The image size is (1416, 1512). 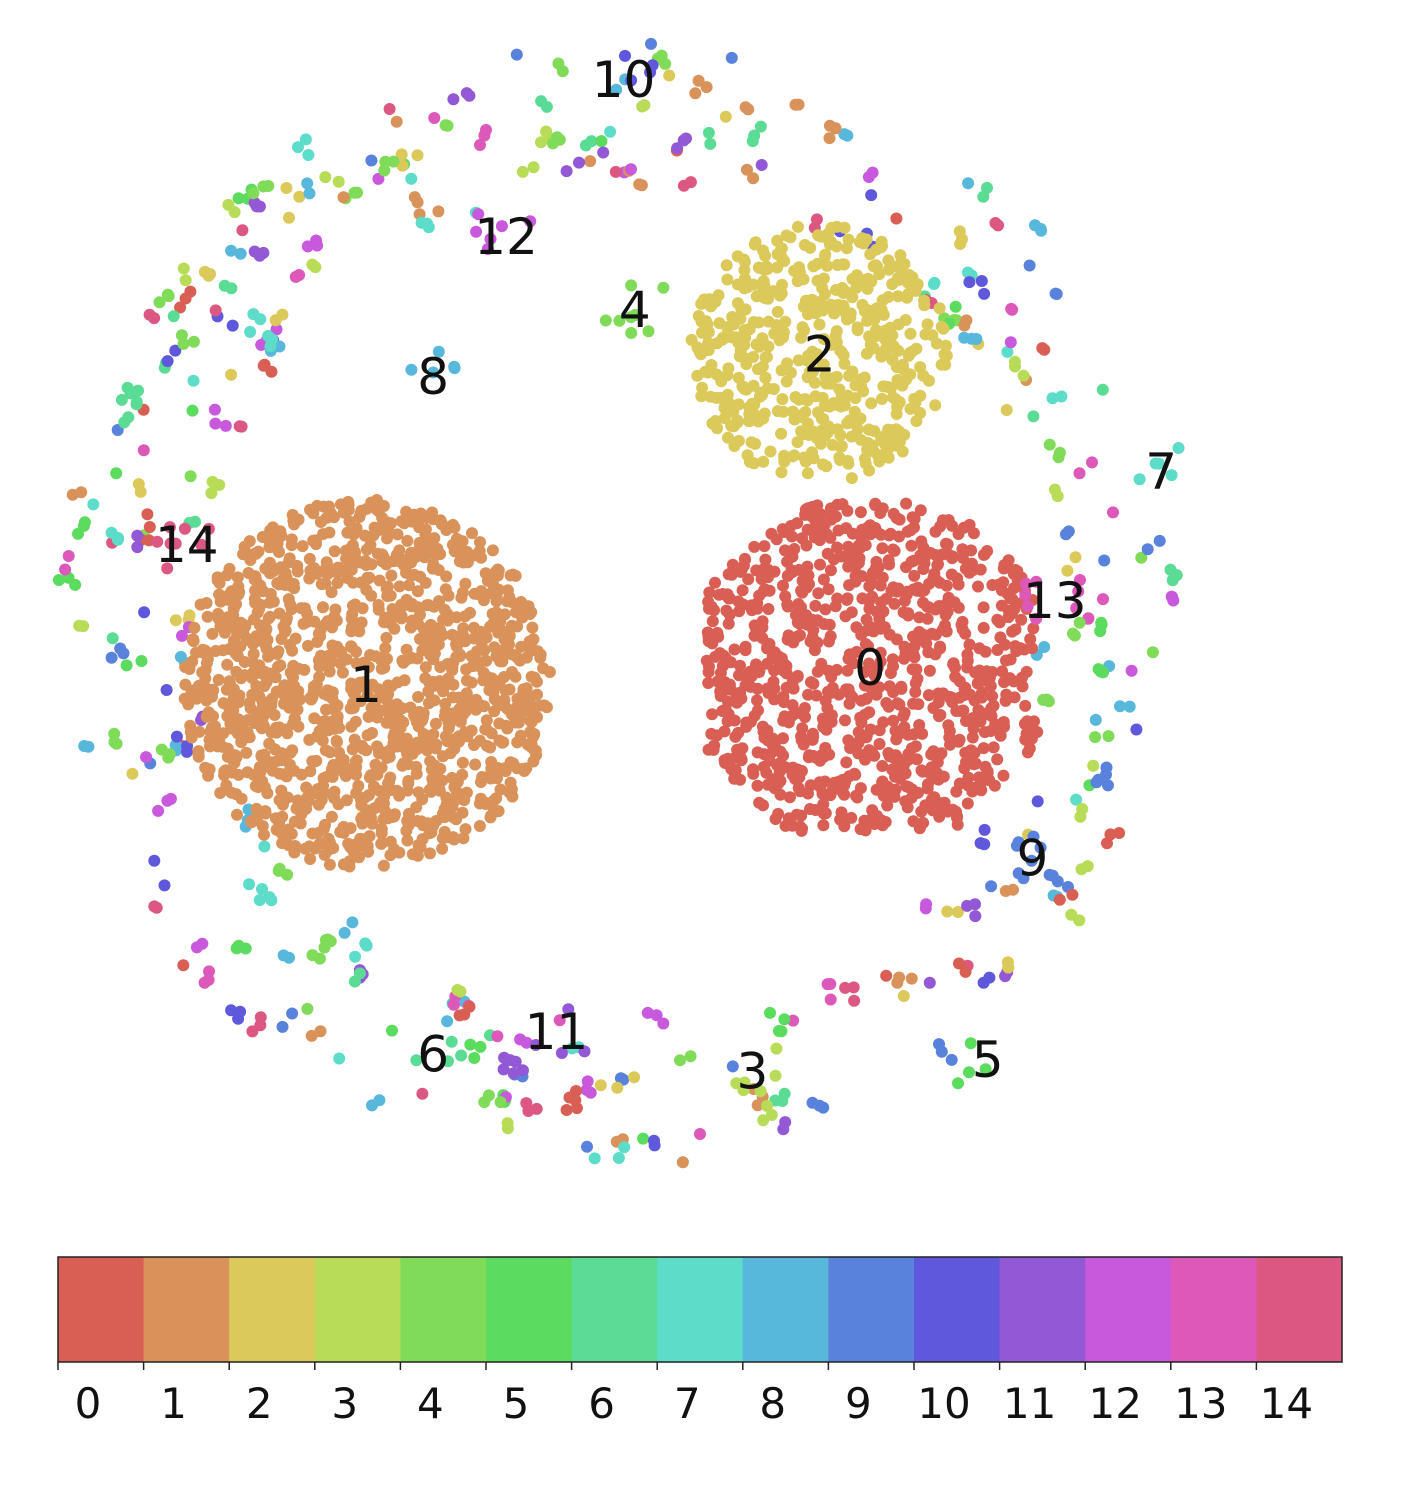 I want to click on cluster-label-5: 5, so click(x=988, y=1060).